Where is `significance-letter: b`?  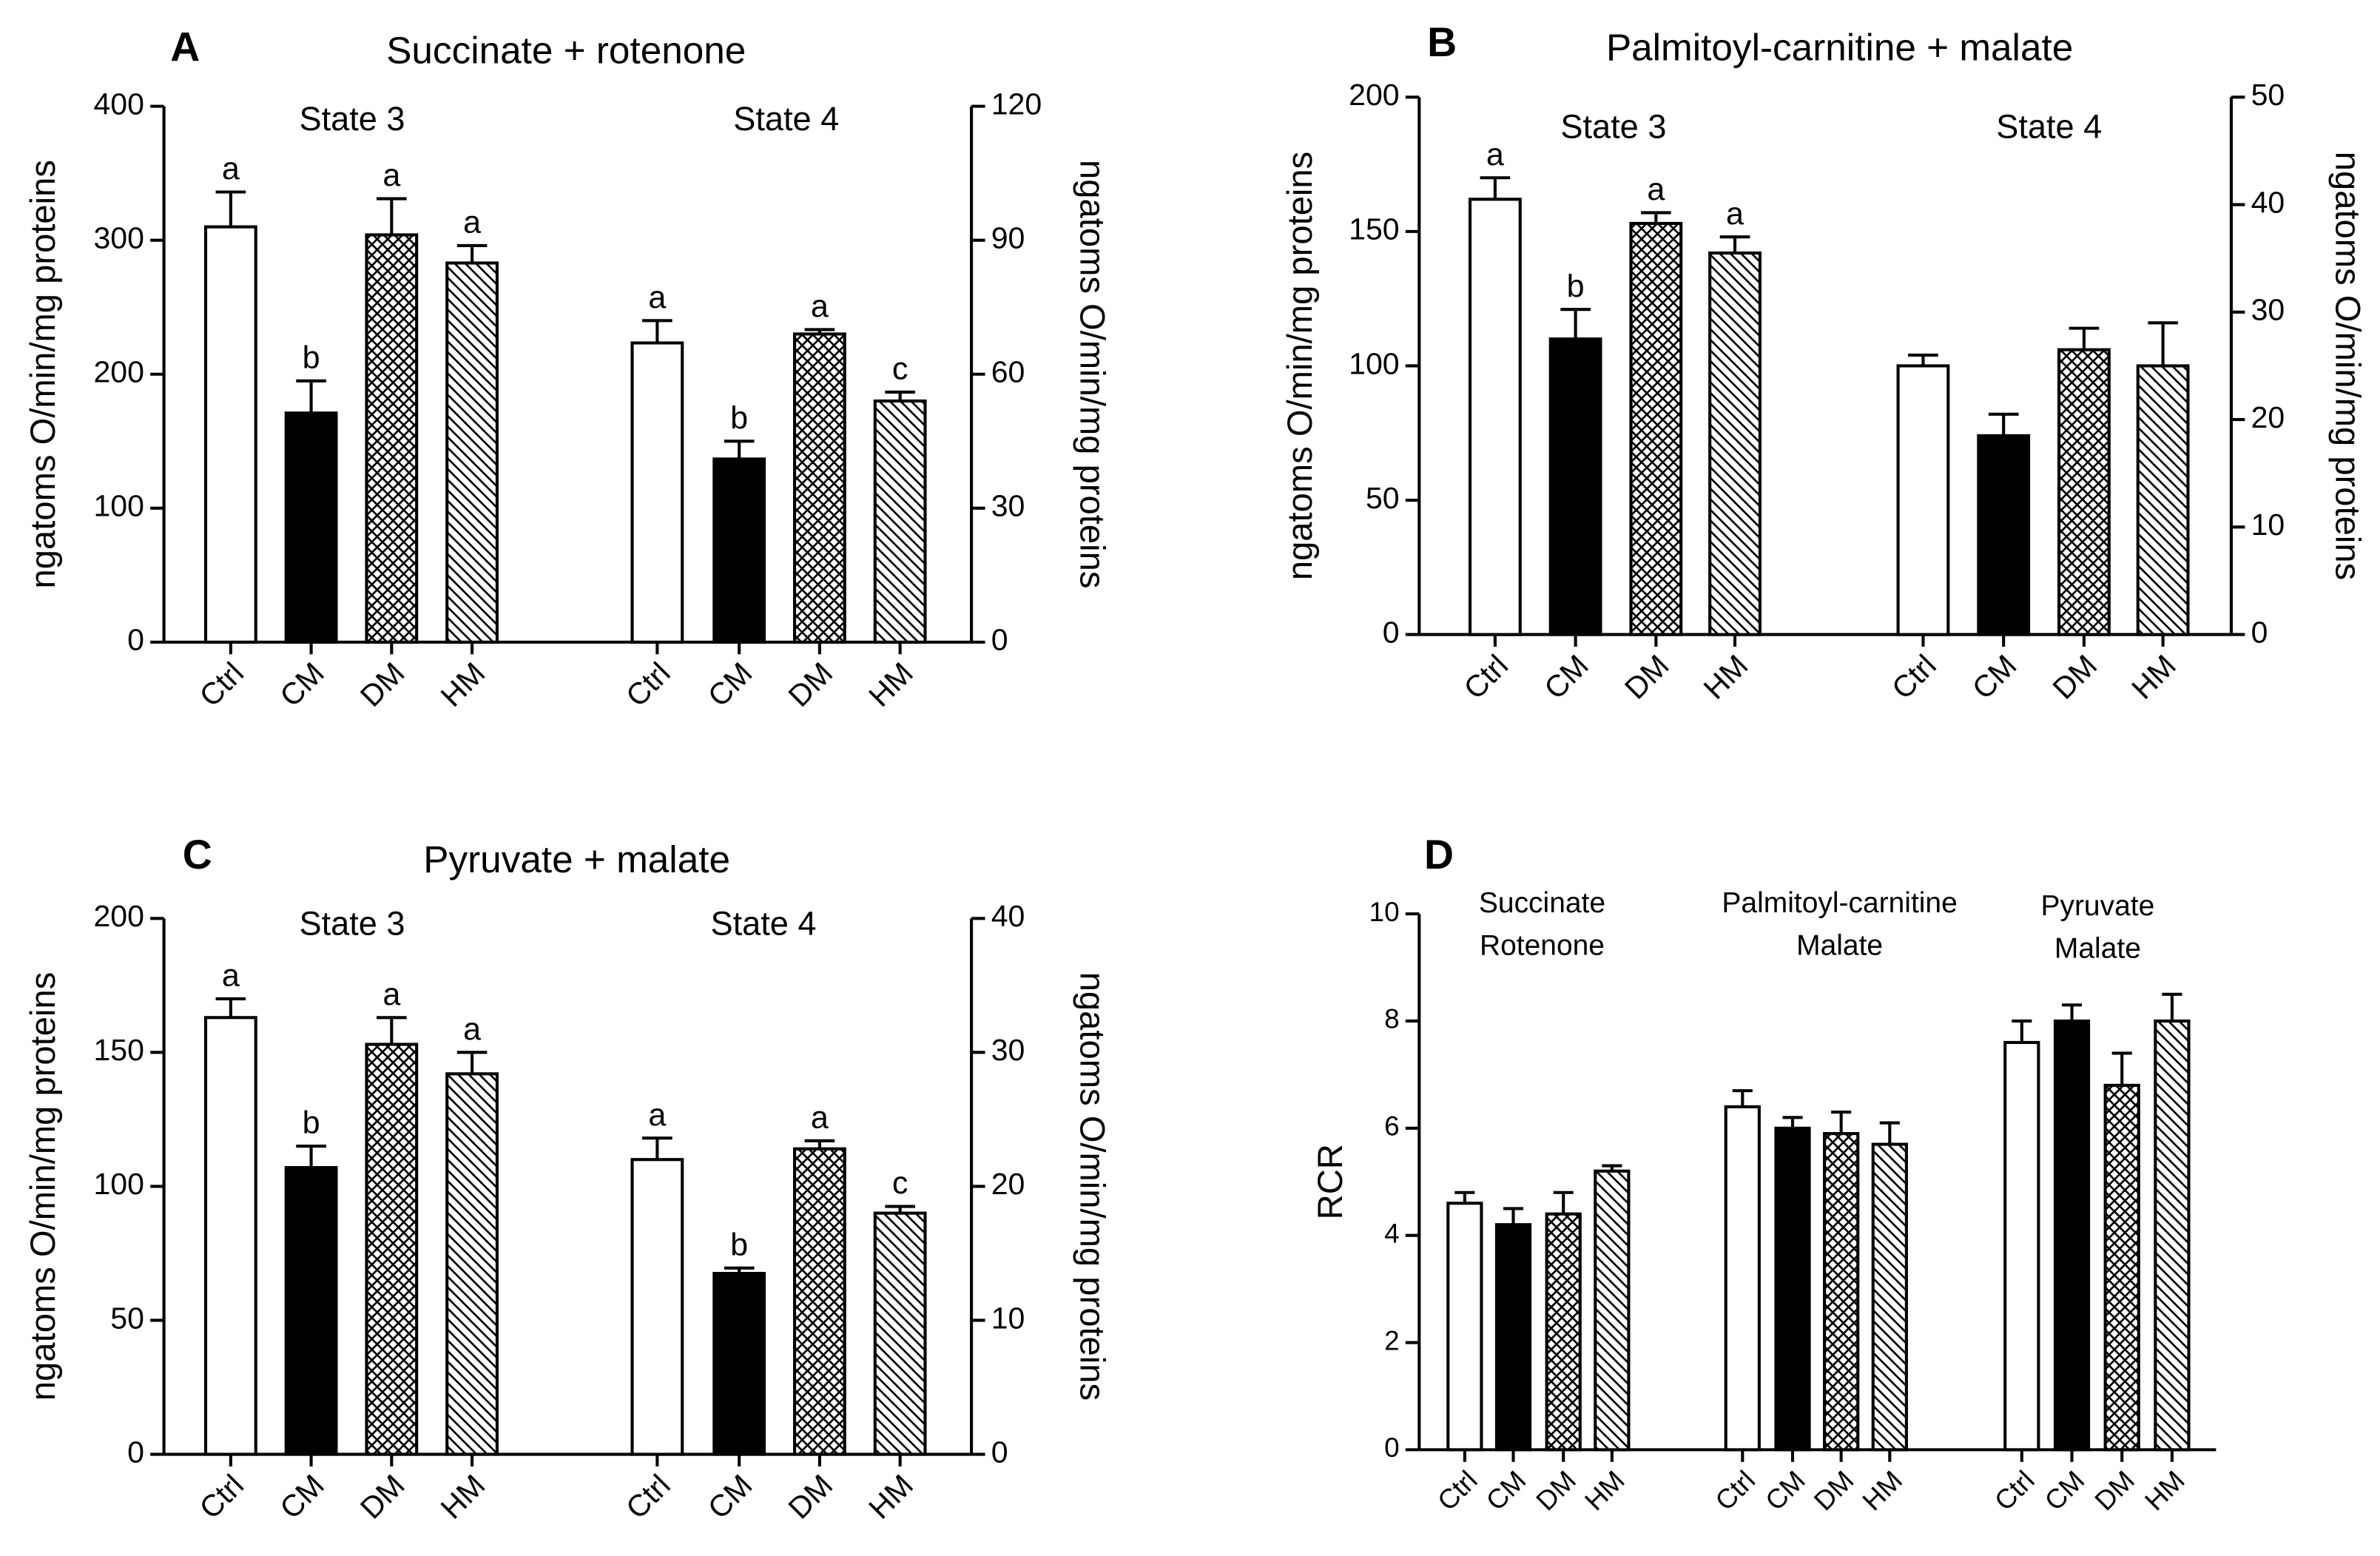
significance-letter: b is located at coordinates (739, 1245).